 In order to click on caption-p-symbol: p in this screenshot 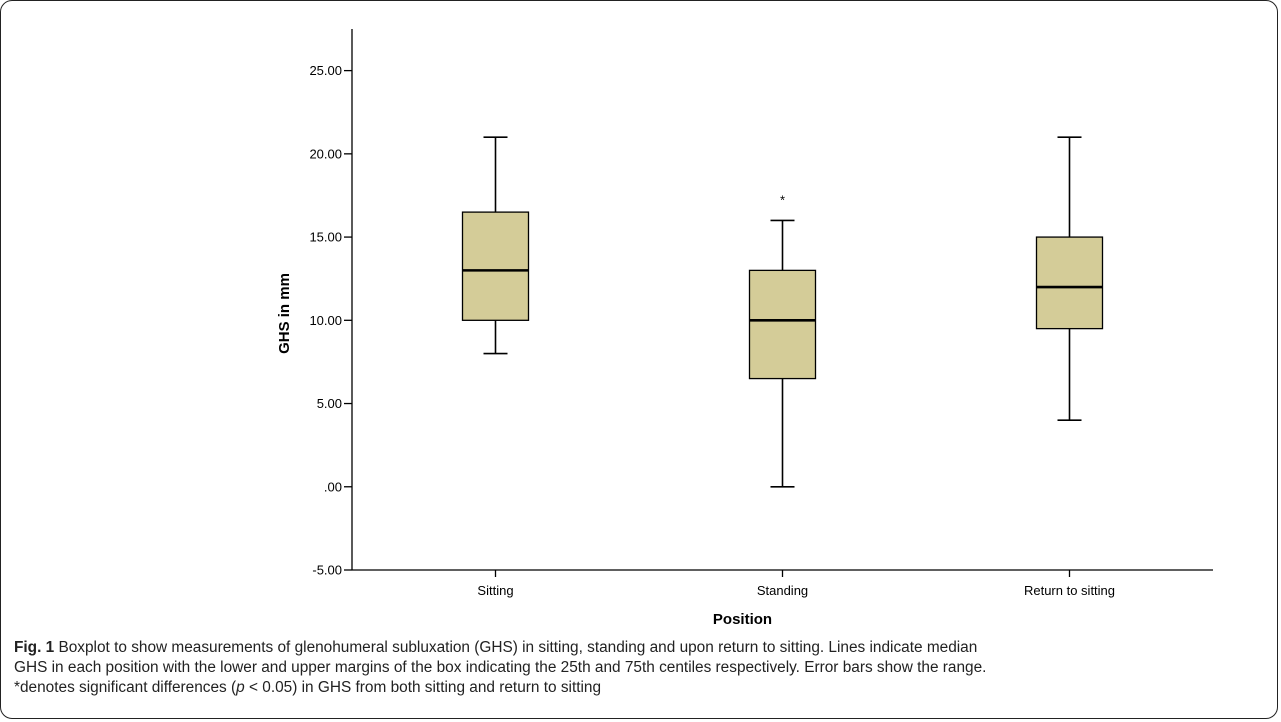, I will do `click(240, 687)`.